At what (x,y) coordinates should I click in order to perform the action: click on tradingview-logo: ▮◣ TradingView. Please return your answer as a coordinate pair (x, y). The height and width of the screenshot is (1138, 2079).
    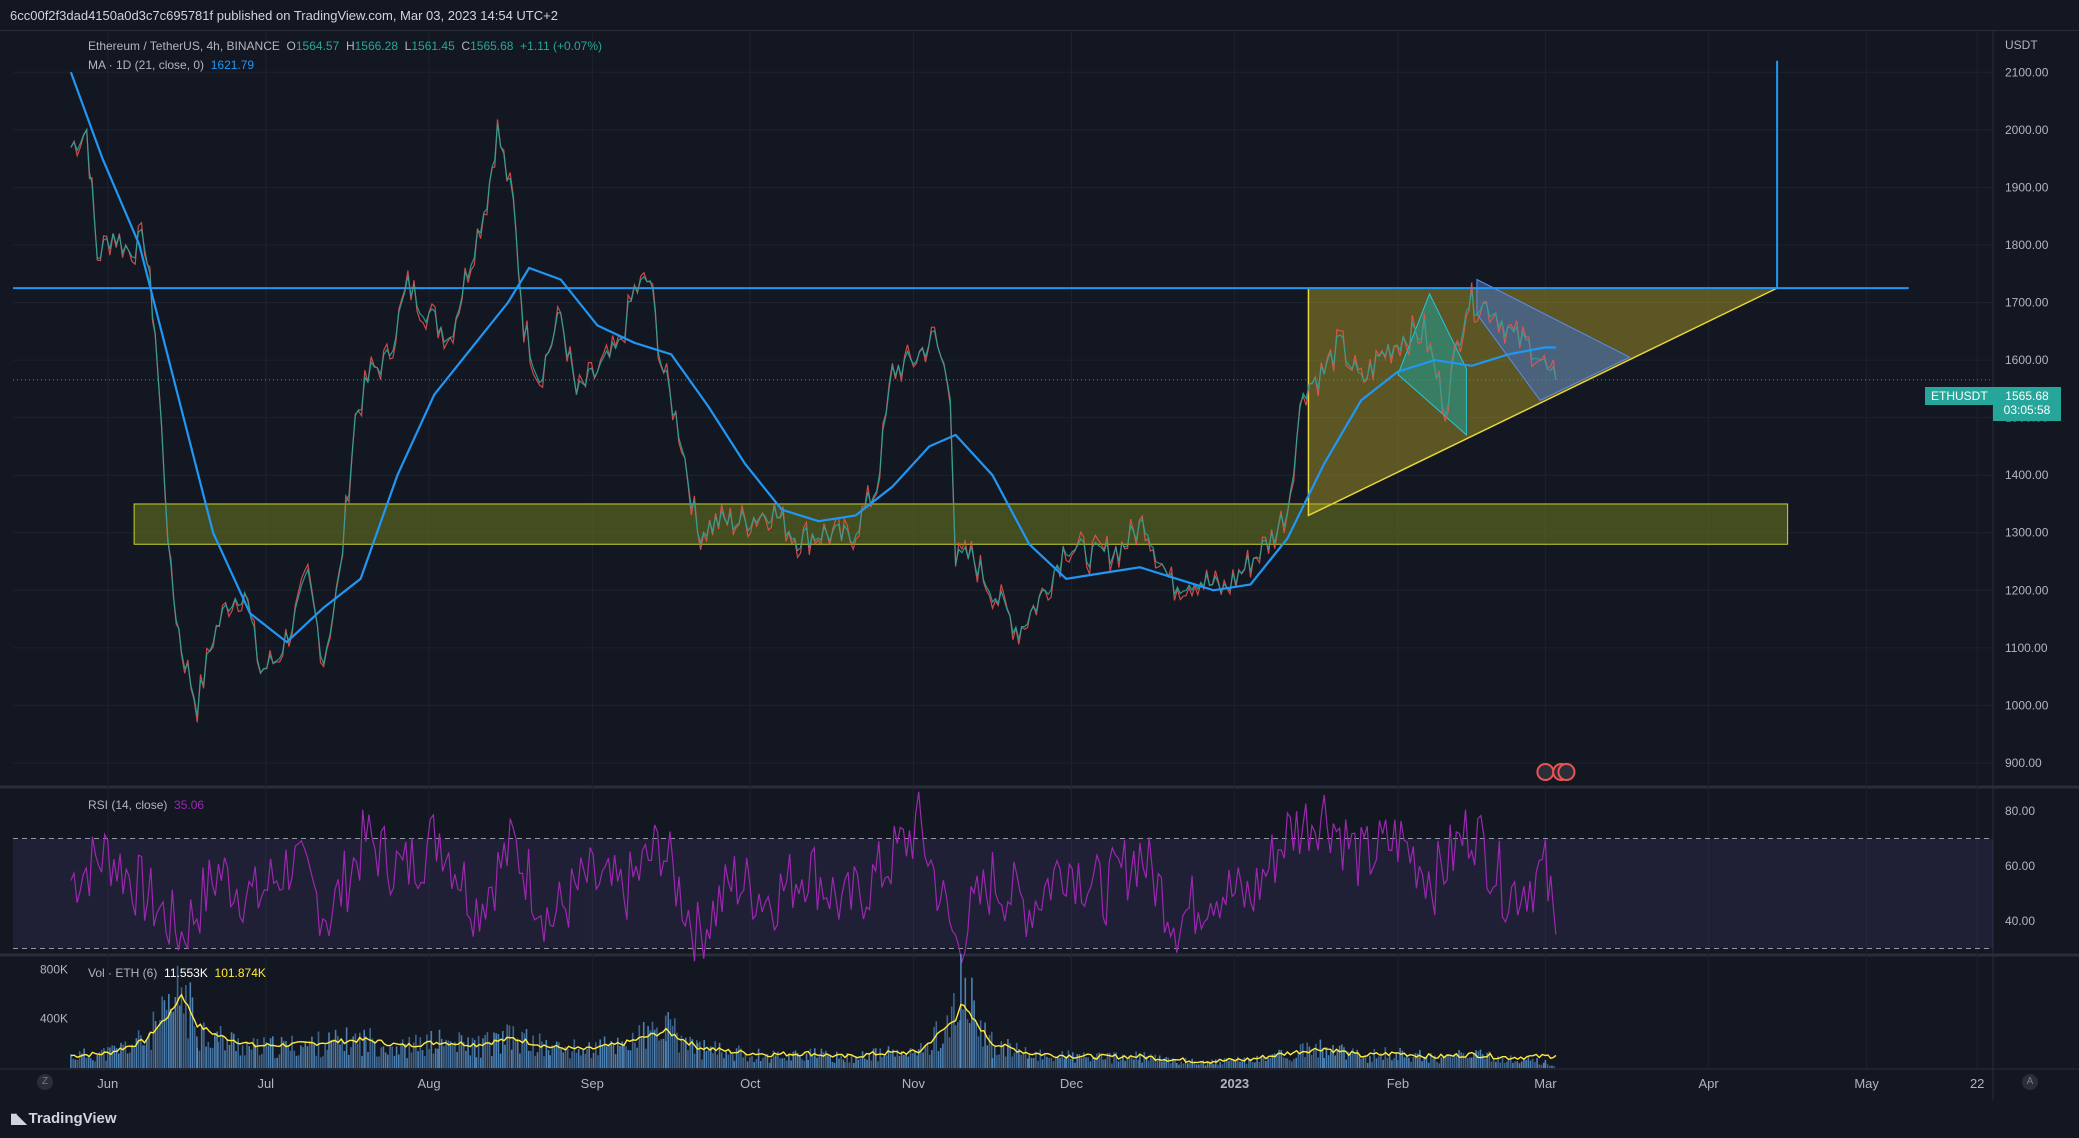
    Looking at the image, I should click on (63, 1118).